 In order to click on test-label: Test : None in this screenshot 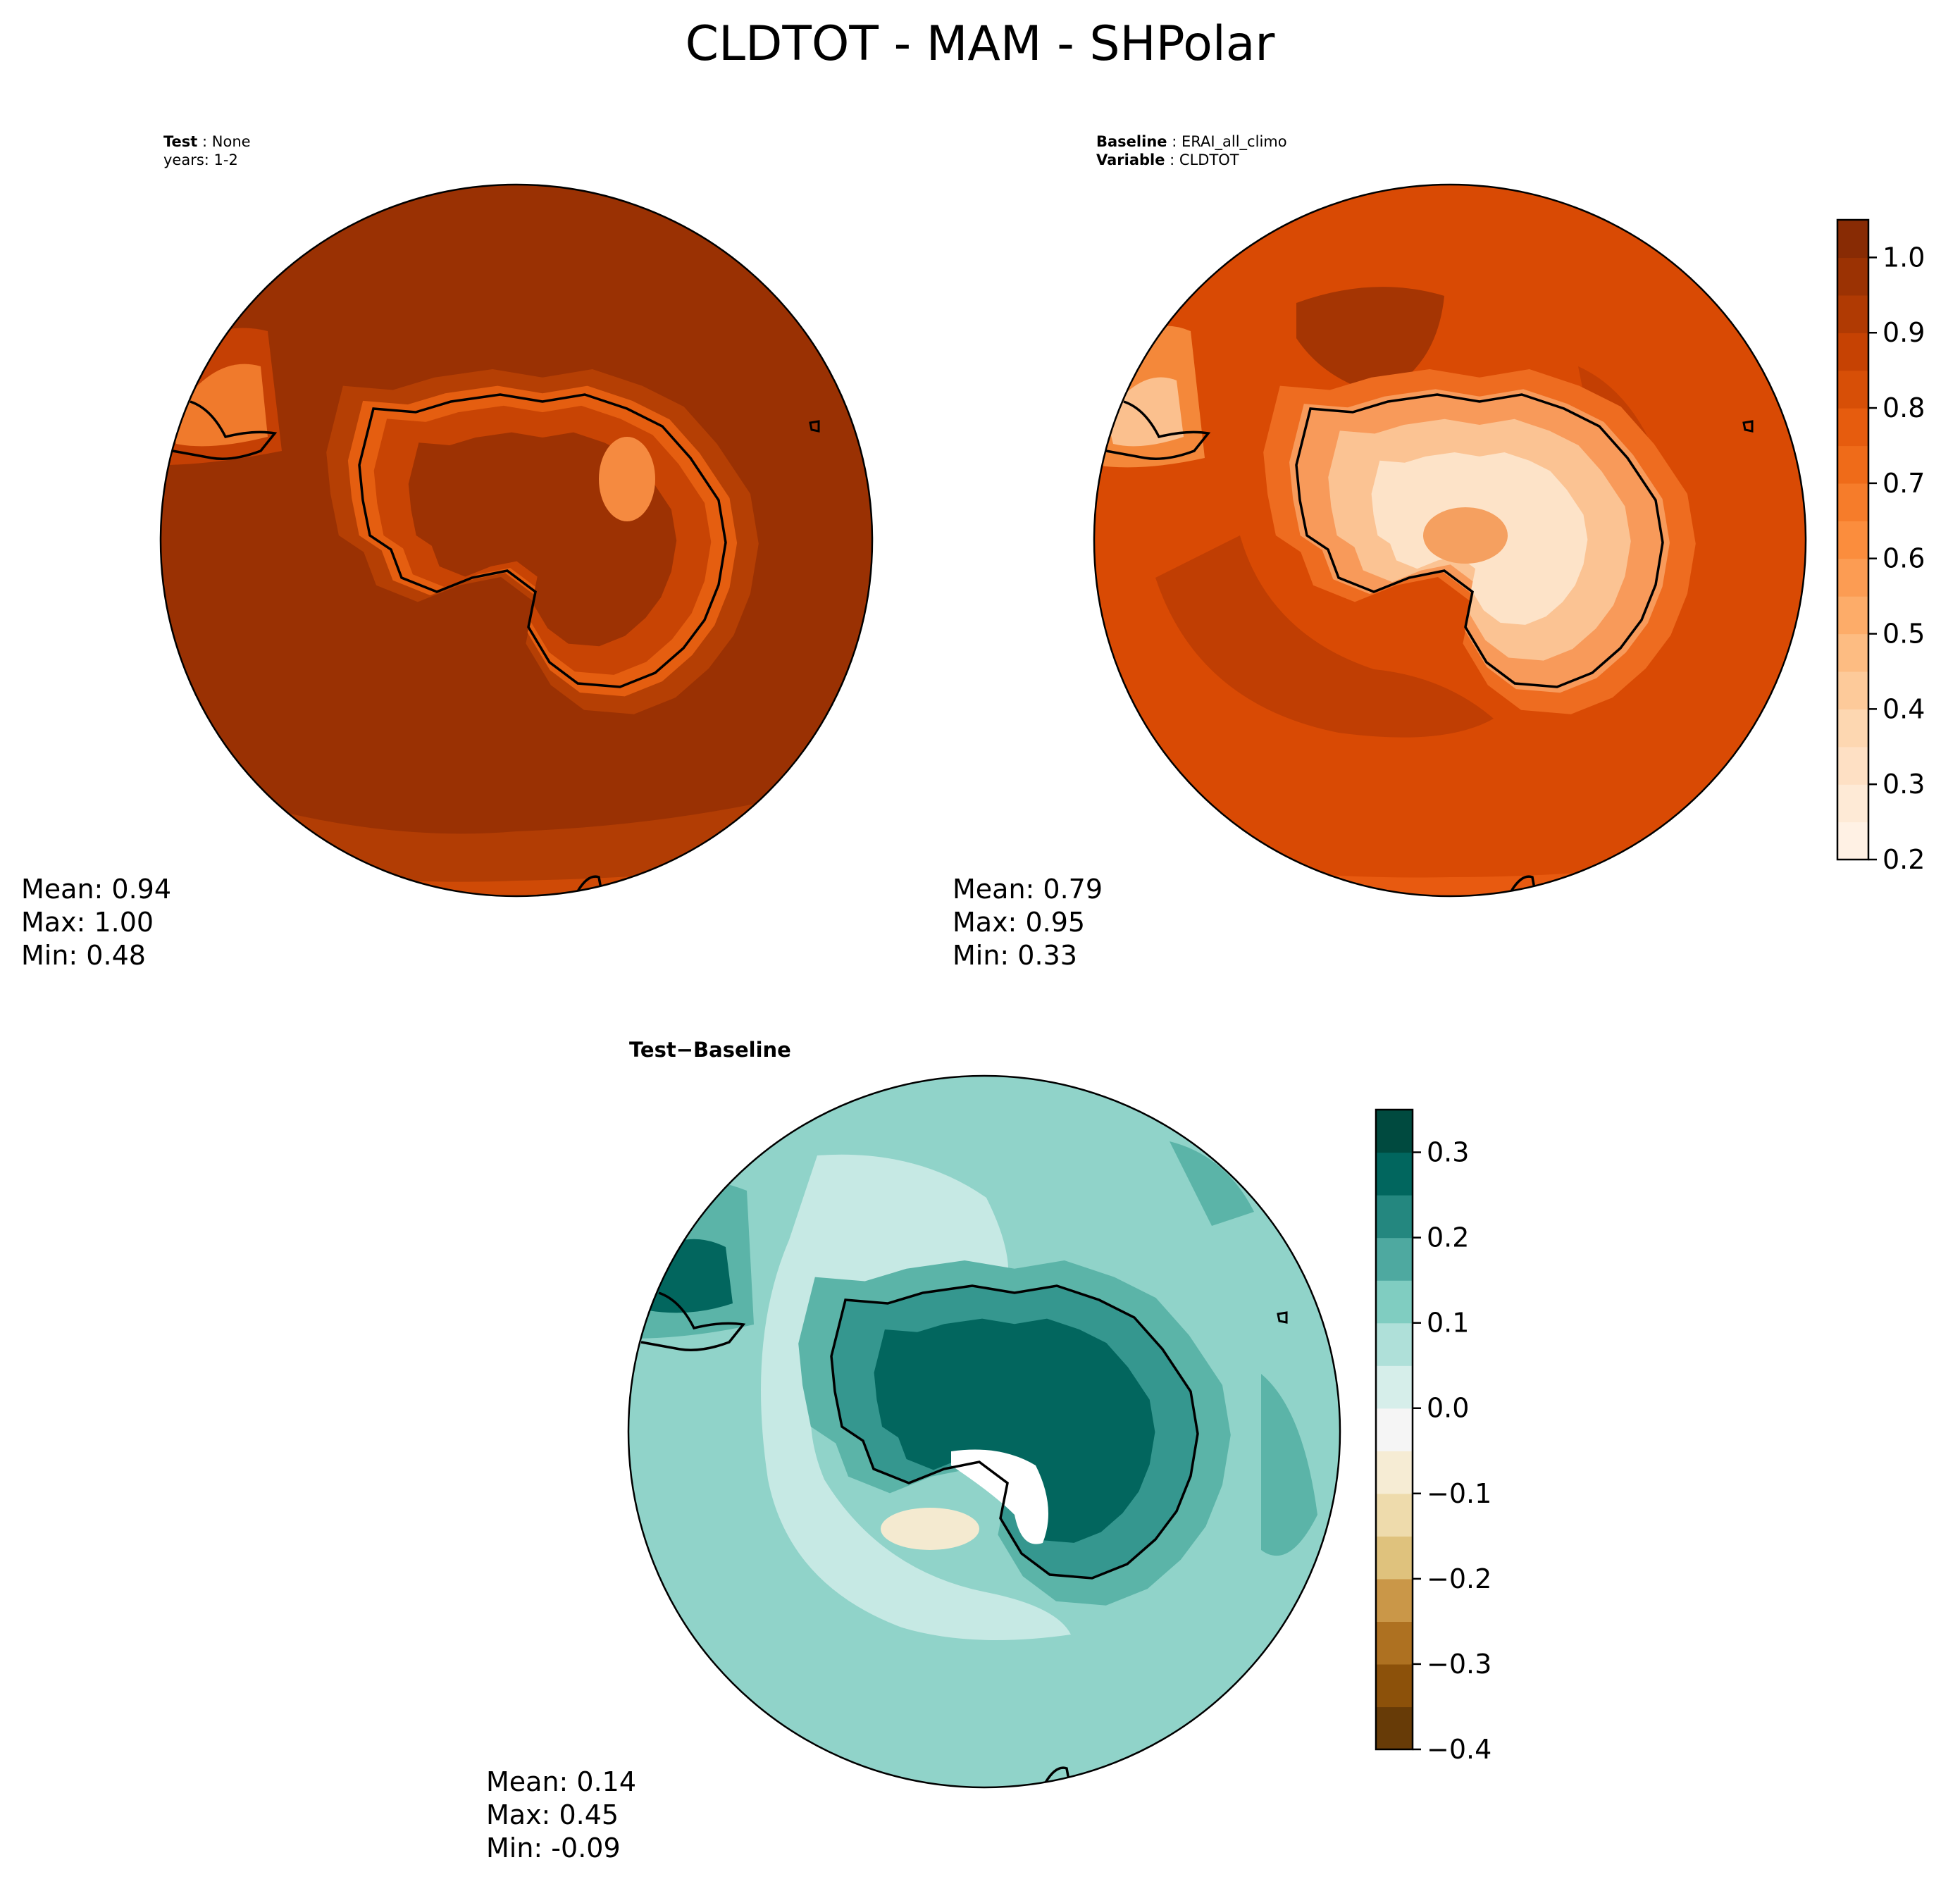, I will do `click(207, 141)`.